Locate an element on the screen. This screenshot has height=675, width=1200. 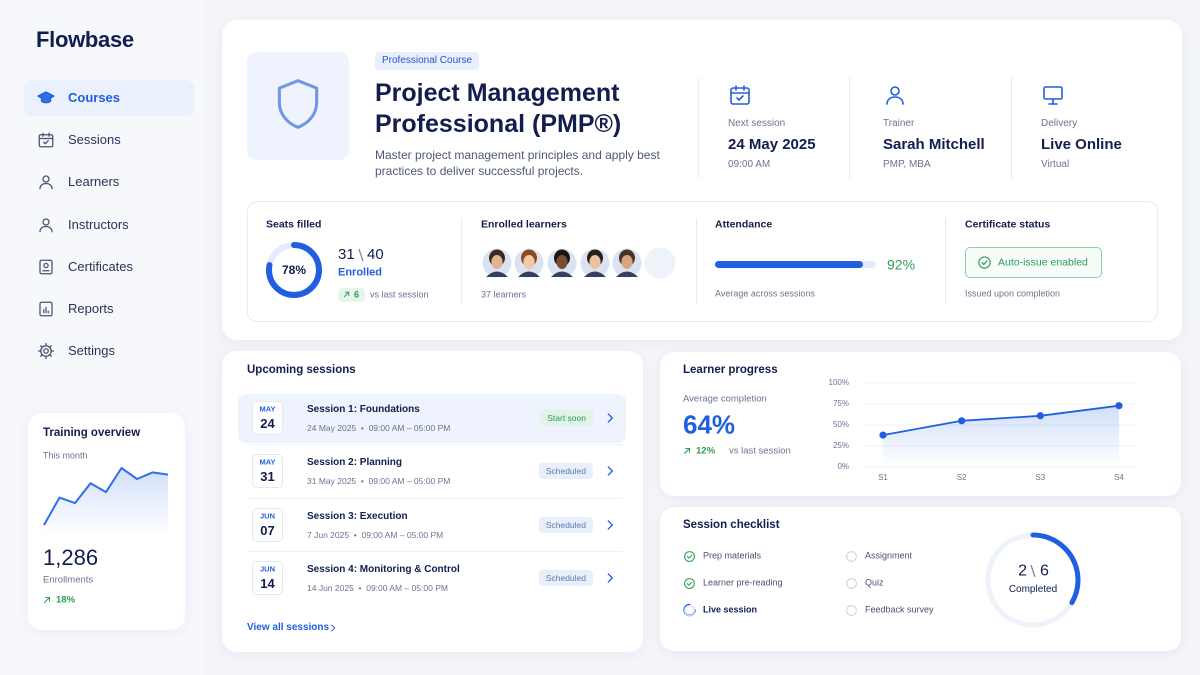
seats-status: Enrolled is located at coordinates (360, 272).